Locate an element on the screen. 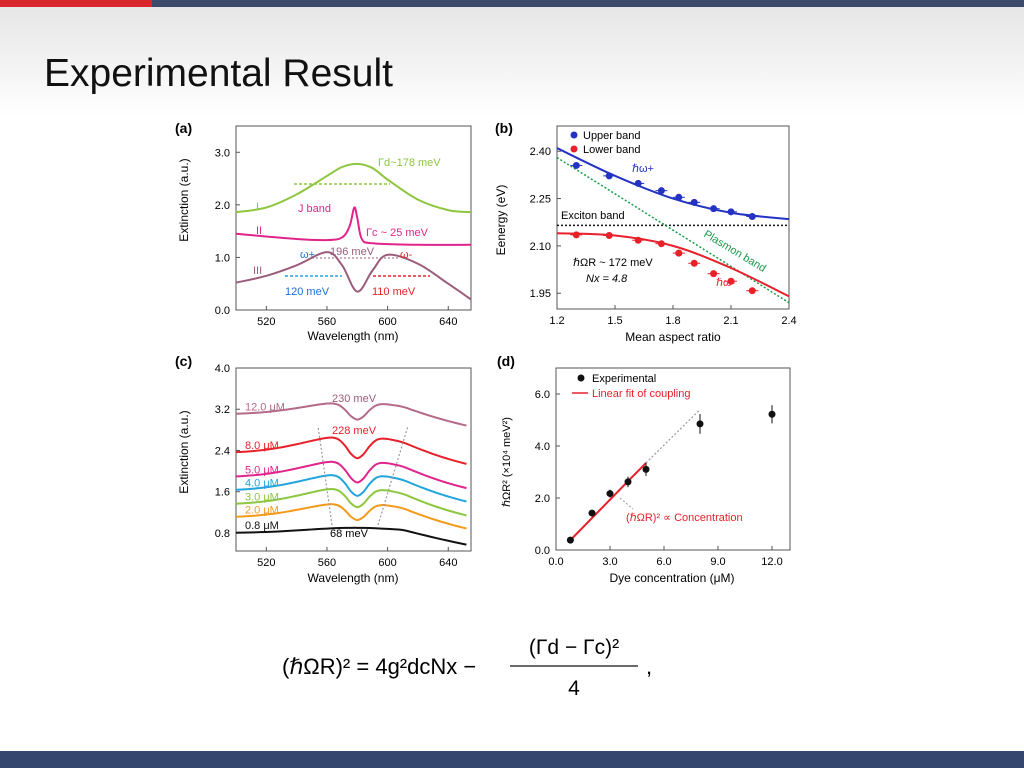 This screenshot has height=768, width=1024. panel-b-ytick-label-1: 2.10 is located at coordinates (540, 247).